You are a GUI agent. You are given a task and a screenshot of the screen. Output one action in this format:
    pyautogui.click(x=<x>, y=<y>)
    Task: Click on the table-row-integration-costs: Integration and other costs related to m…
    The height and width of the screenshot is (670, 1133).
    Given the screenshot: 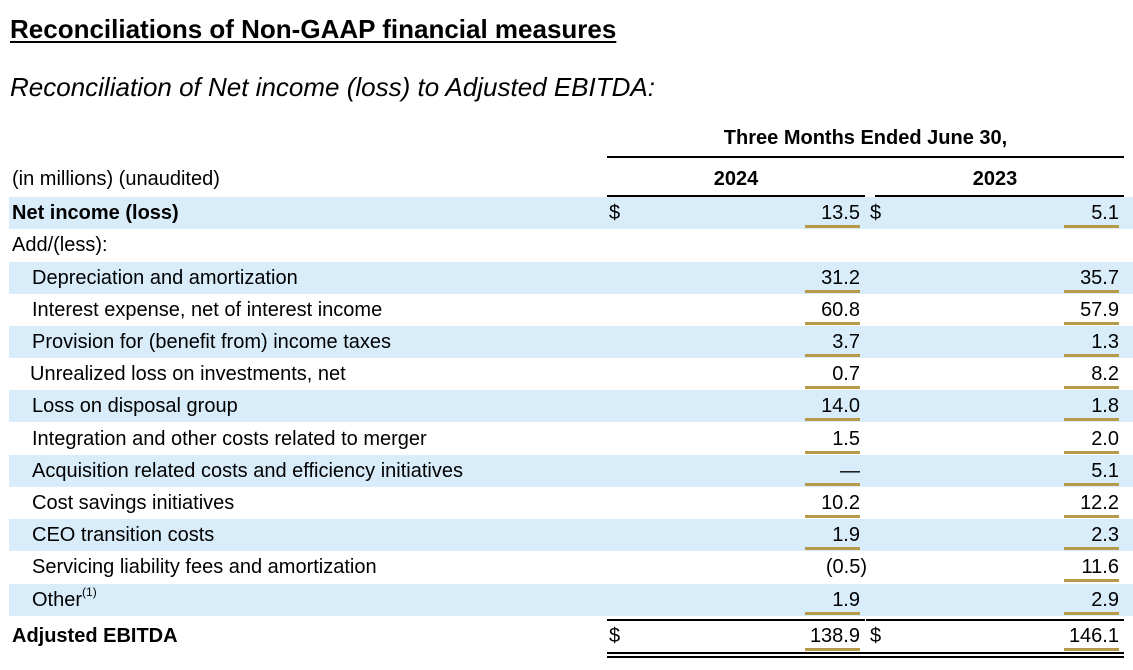 What is the action you would take?
    pyautogui.click(x=571, y=439)
    